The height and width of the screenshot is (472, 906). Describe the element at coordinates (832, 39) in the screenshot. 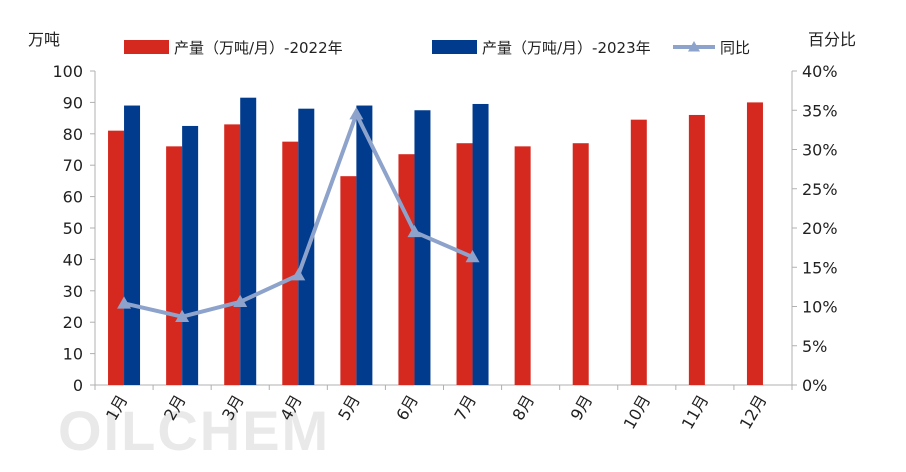

I see `right-axis-unit: 百分比` at that location.